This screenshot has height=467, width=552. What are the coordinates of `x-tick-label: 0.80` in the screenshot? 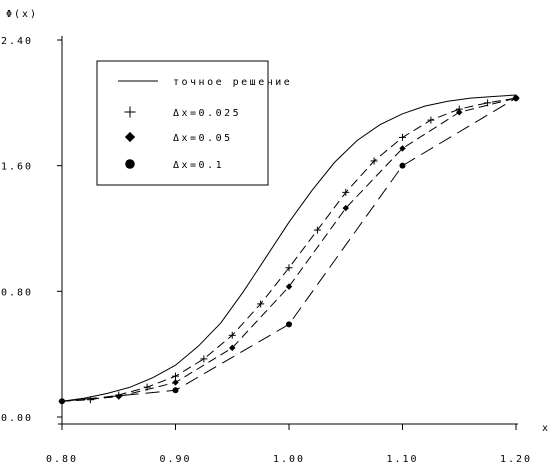 It's located at (62, 459).